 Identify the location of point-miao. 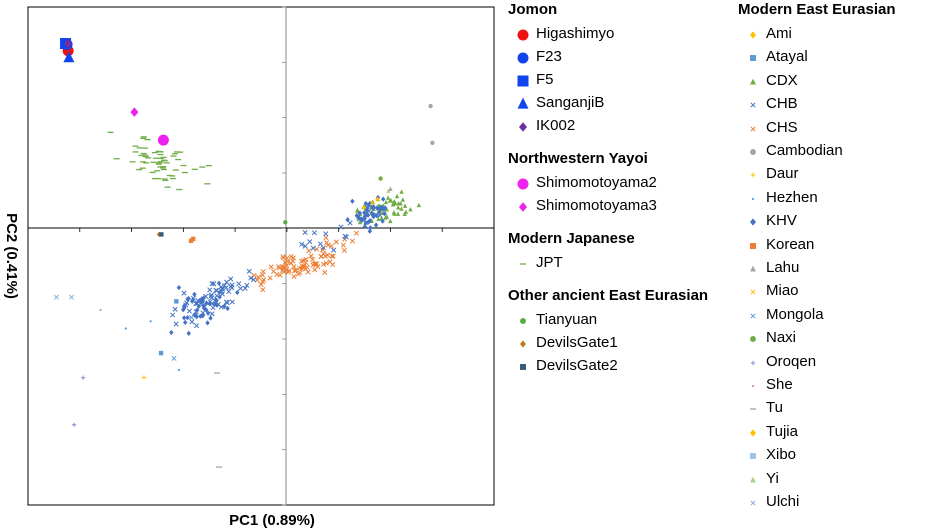
(372, 203).